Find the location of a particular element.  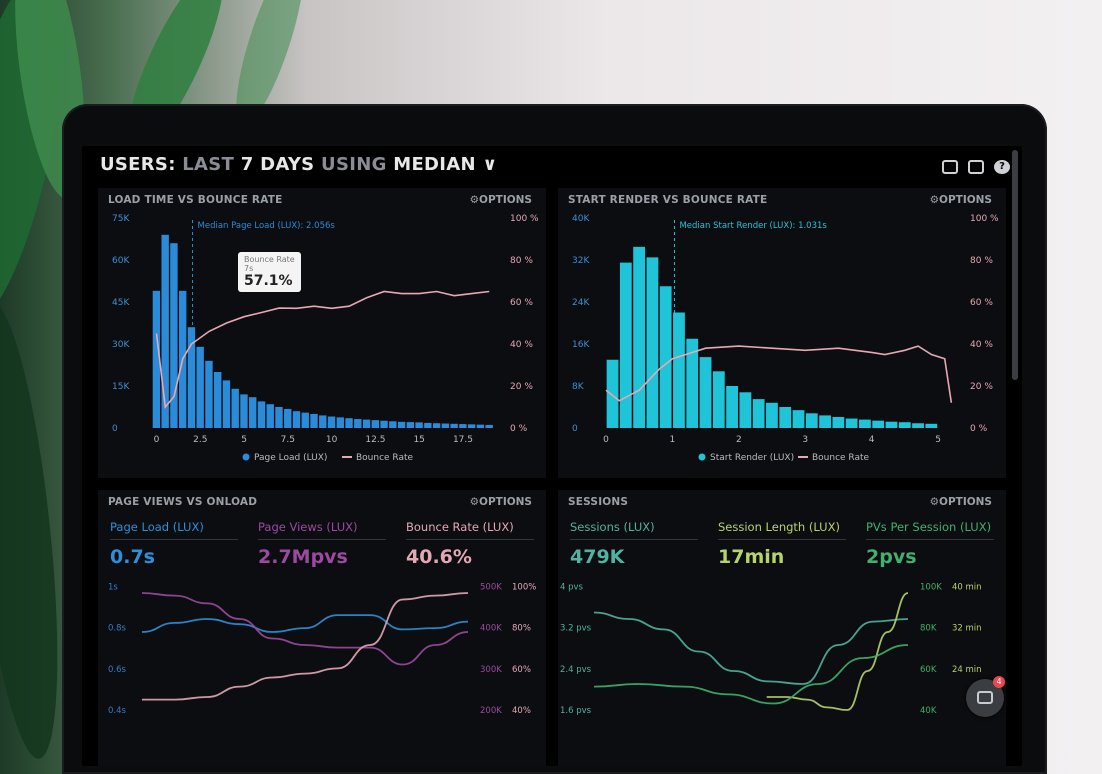

y-tick-label: 0.4s is located at coordinates (117, 711).